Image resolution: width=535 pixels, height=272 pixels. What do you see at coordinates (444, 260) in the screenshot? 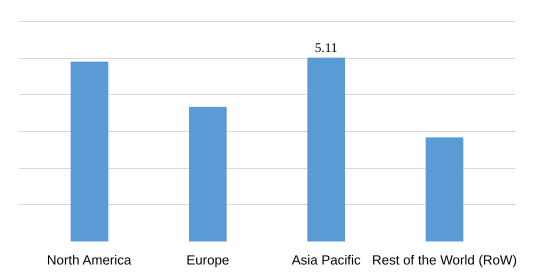
I see `x-tick-label: Rest of the World (RoW)` at bounding box center [444, 260].